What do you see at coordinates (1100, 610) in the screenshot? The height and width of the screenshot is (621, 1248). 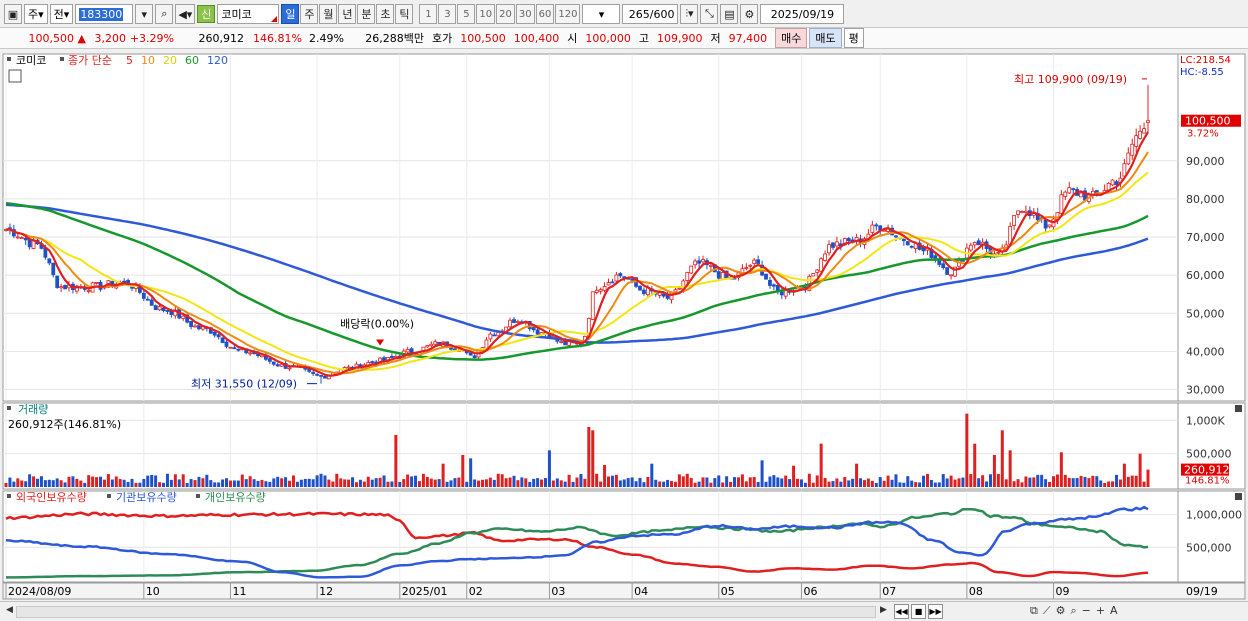 I see `zoom-in-icon: +` at bounding box center [1100, 610].